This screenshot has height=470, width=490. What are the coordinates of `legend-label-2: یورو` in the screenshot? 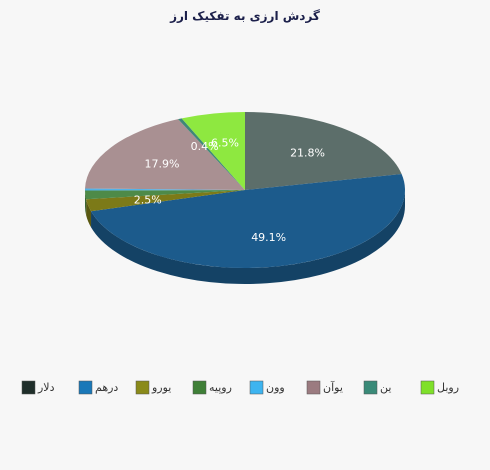 It's located at (161, 387).